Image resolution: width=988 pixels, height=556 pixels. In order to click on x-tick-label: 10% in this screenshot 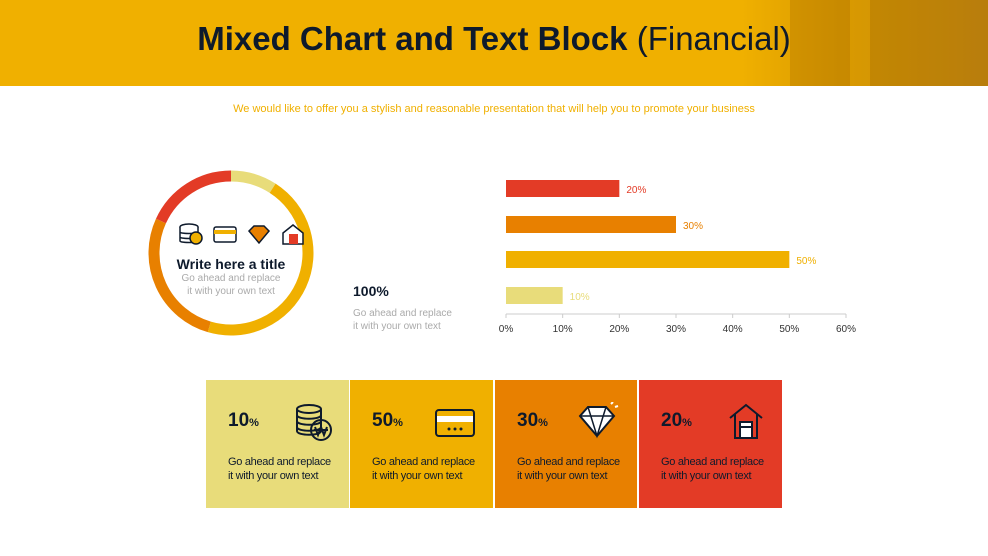, I will do `click(563, 329)`.